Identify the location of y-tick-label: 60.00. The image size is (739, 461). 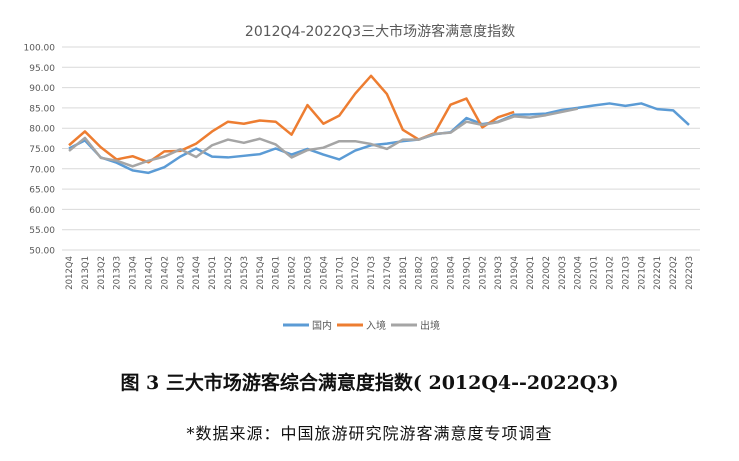
(42, 211).